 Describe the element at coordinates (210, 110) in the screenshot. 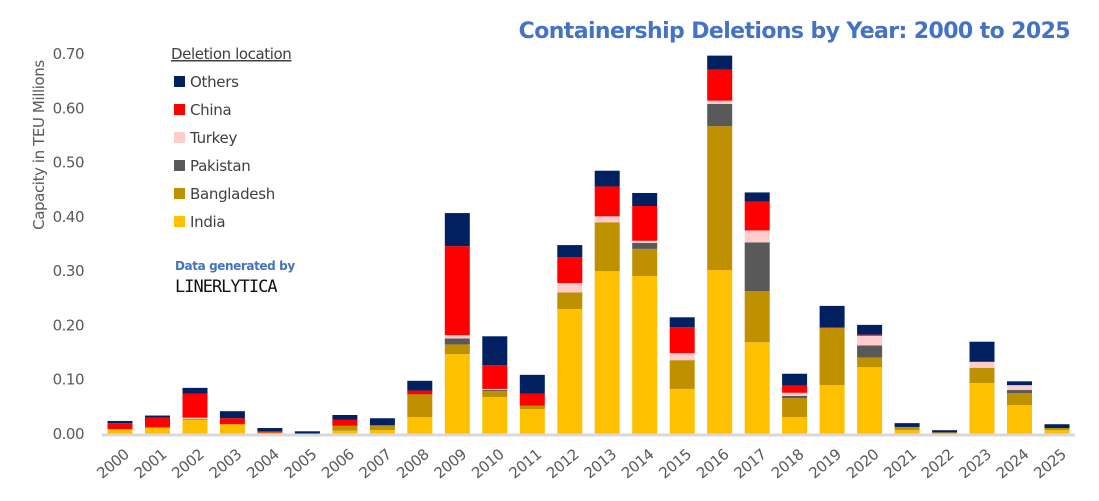

I see `legend-label: China` at that location.